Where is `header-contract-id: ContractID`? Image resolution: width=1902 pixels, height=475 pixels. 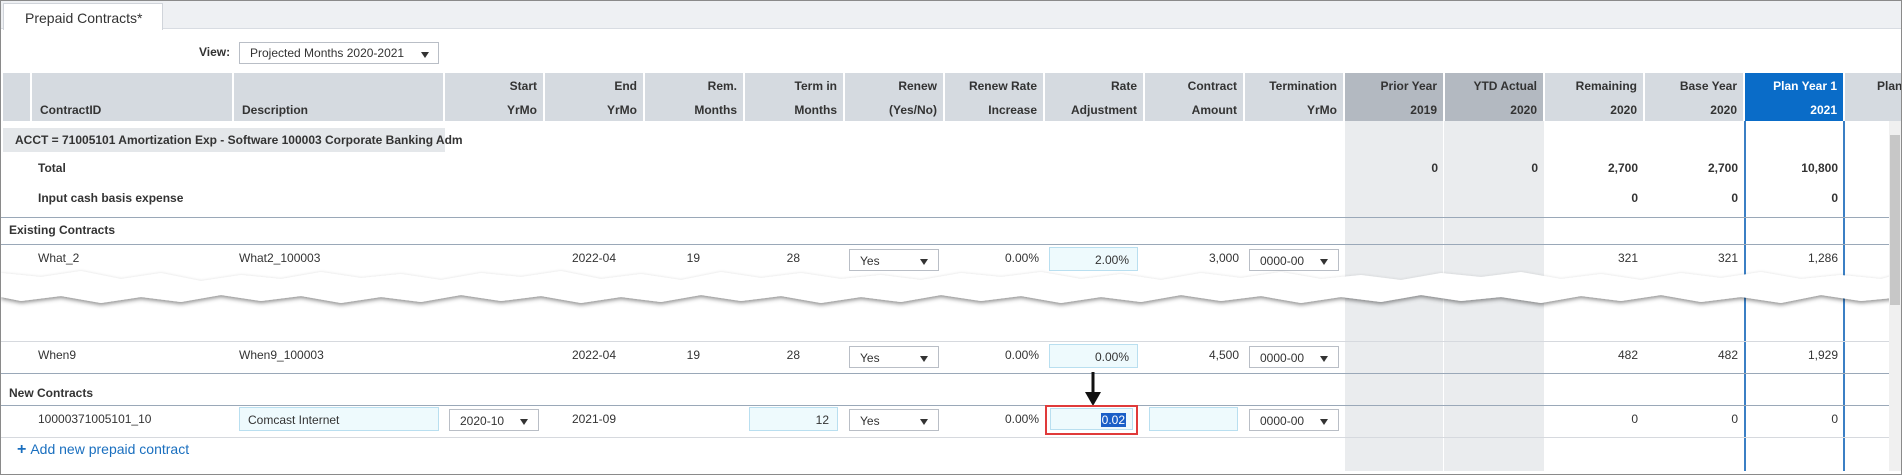
header-contract-id: ContractID is located at coordinates (132, 97).